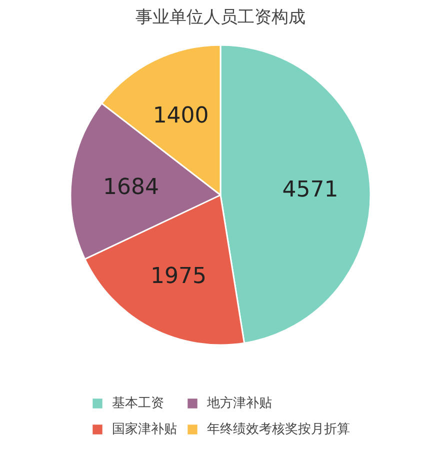  Describe the element at coordinates (180, 116) in the screenshot. I see `data-label: 1400` at that location.